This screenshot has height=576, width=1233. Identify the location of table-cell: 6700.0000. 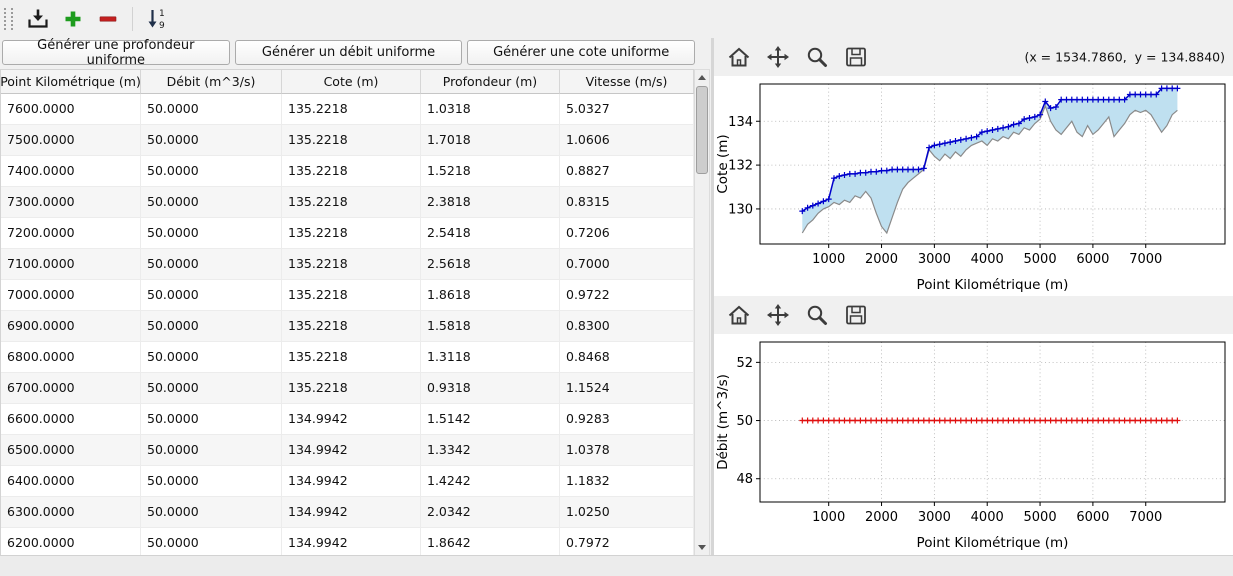
(71, 388).